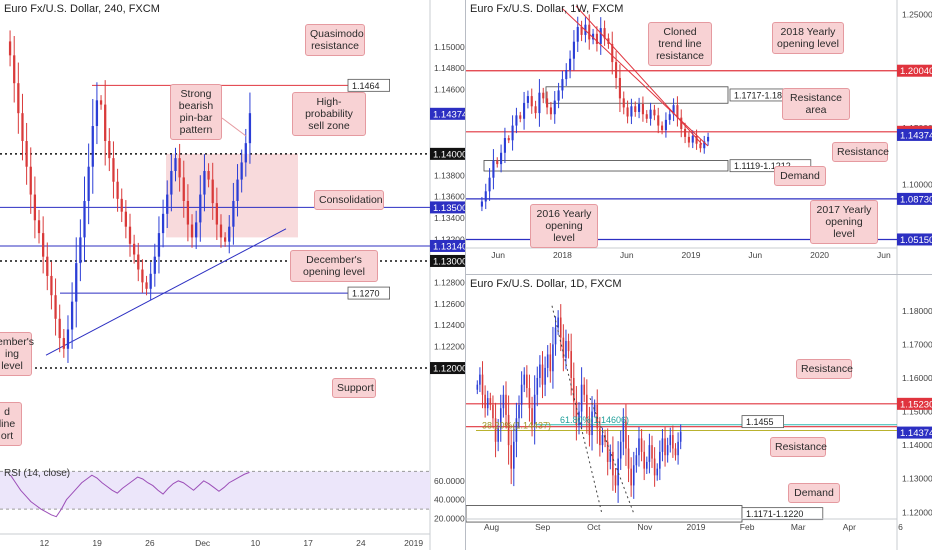 The width and height of the screenshot is (932, 550). I want to click on d1-price-tag-0: 1.15230, so click(916, 404).